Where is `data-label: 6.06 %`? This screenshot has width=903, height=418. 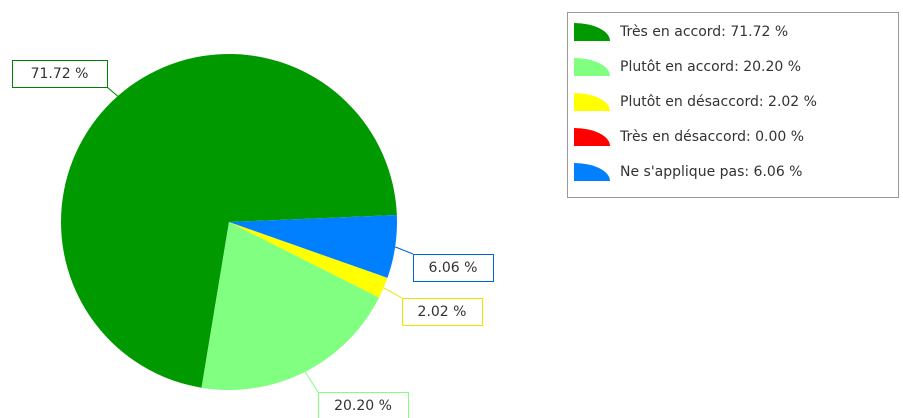
data-label: 6.06 % is located at coordinates (453, 268).